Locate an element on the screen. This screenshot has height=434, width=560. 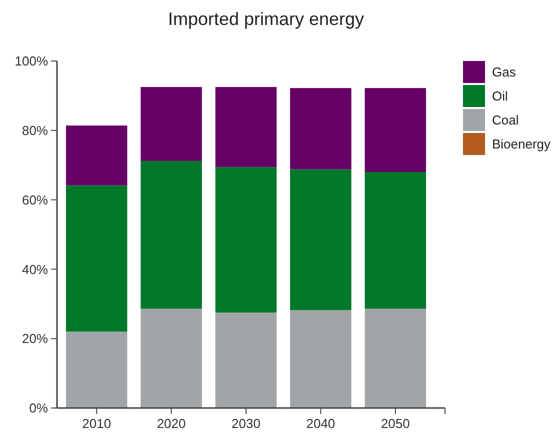
x-tick-label: 2020 is located at coordinates (171, 423).